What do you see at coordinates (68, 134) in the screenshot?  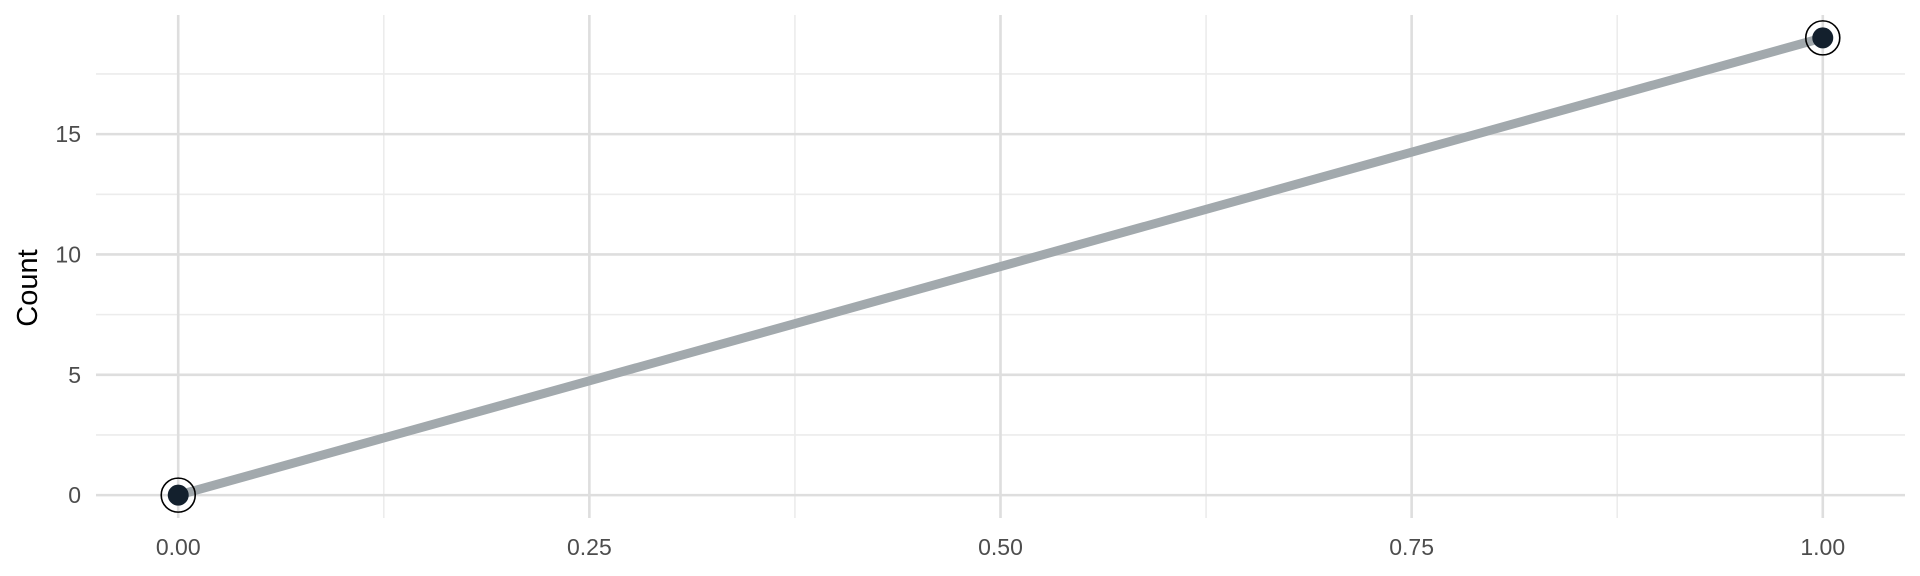 I see `y-tick-label-3: 15` at bounding box center [68, 134].